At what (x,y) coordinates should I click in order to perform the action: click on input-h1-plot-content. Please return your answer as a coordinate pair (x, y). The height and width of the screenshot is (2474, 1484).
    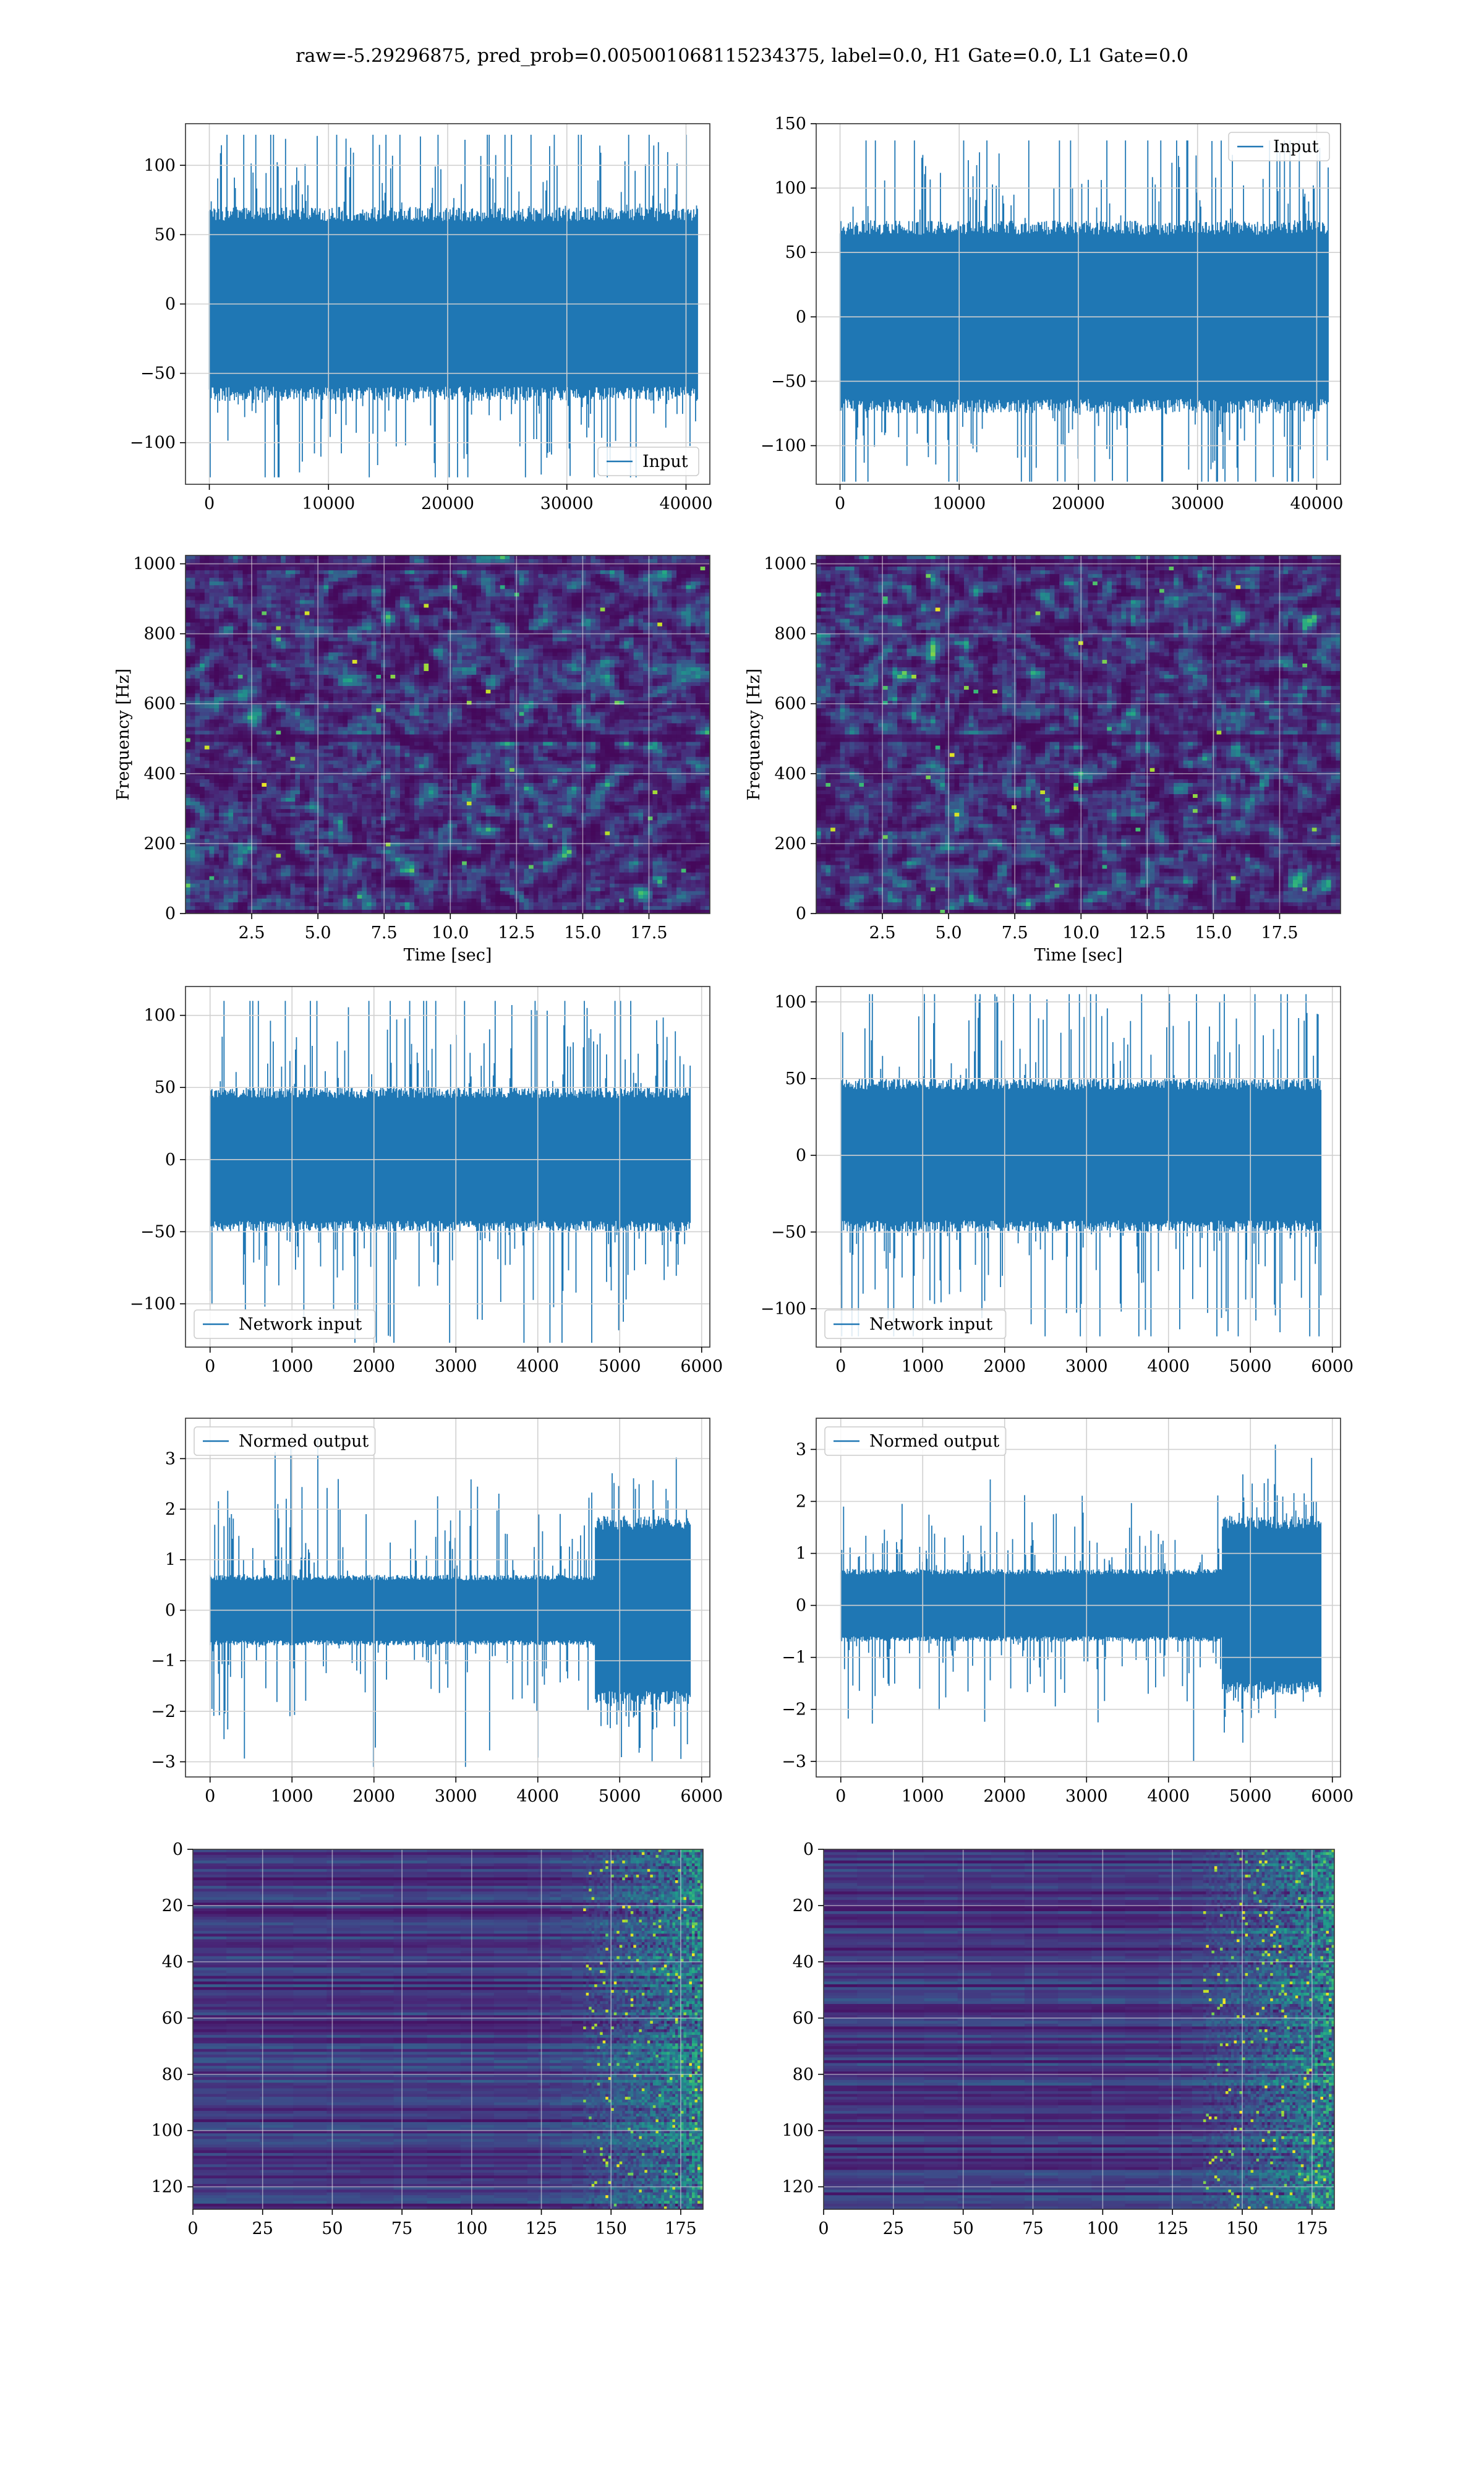
    Looking at the image, I should click on (448, 304).